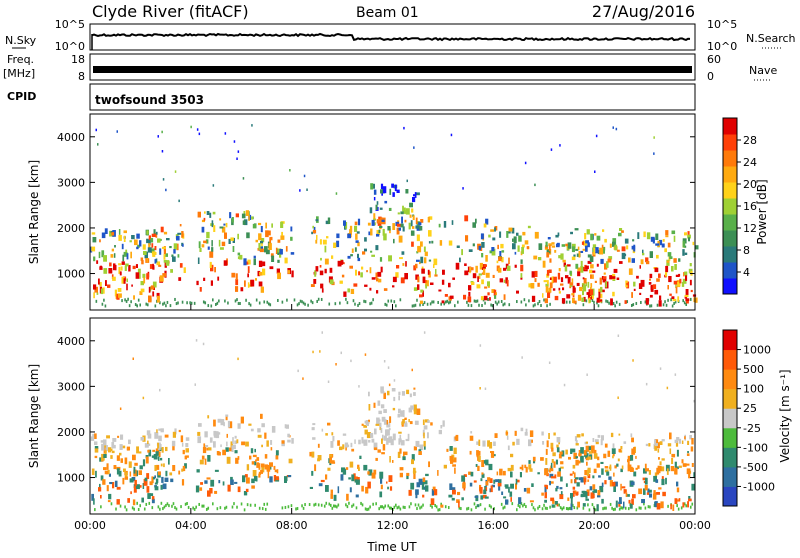 Image resolution: width=800 pixels, height=558 pixels. I want to click on velocity-colorbar-label: Velocity [m s⁻¹], so click(785, 415).